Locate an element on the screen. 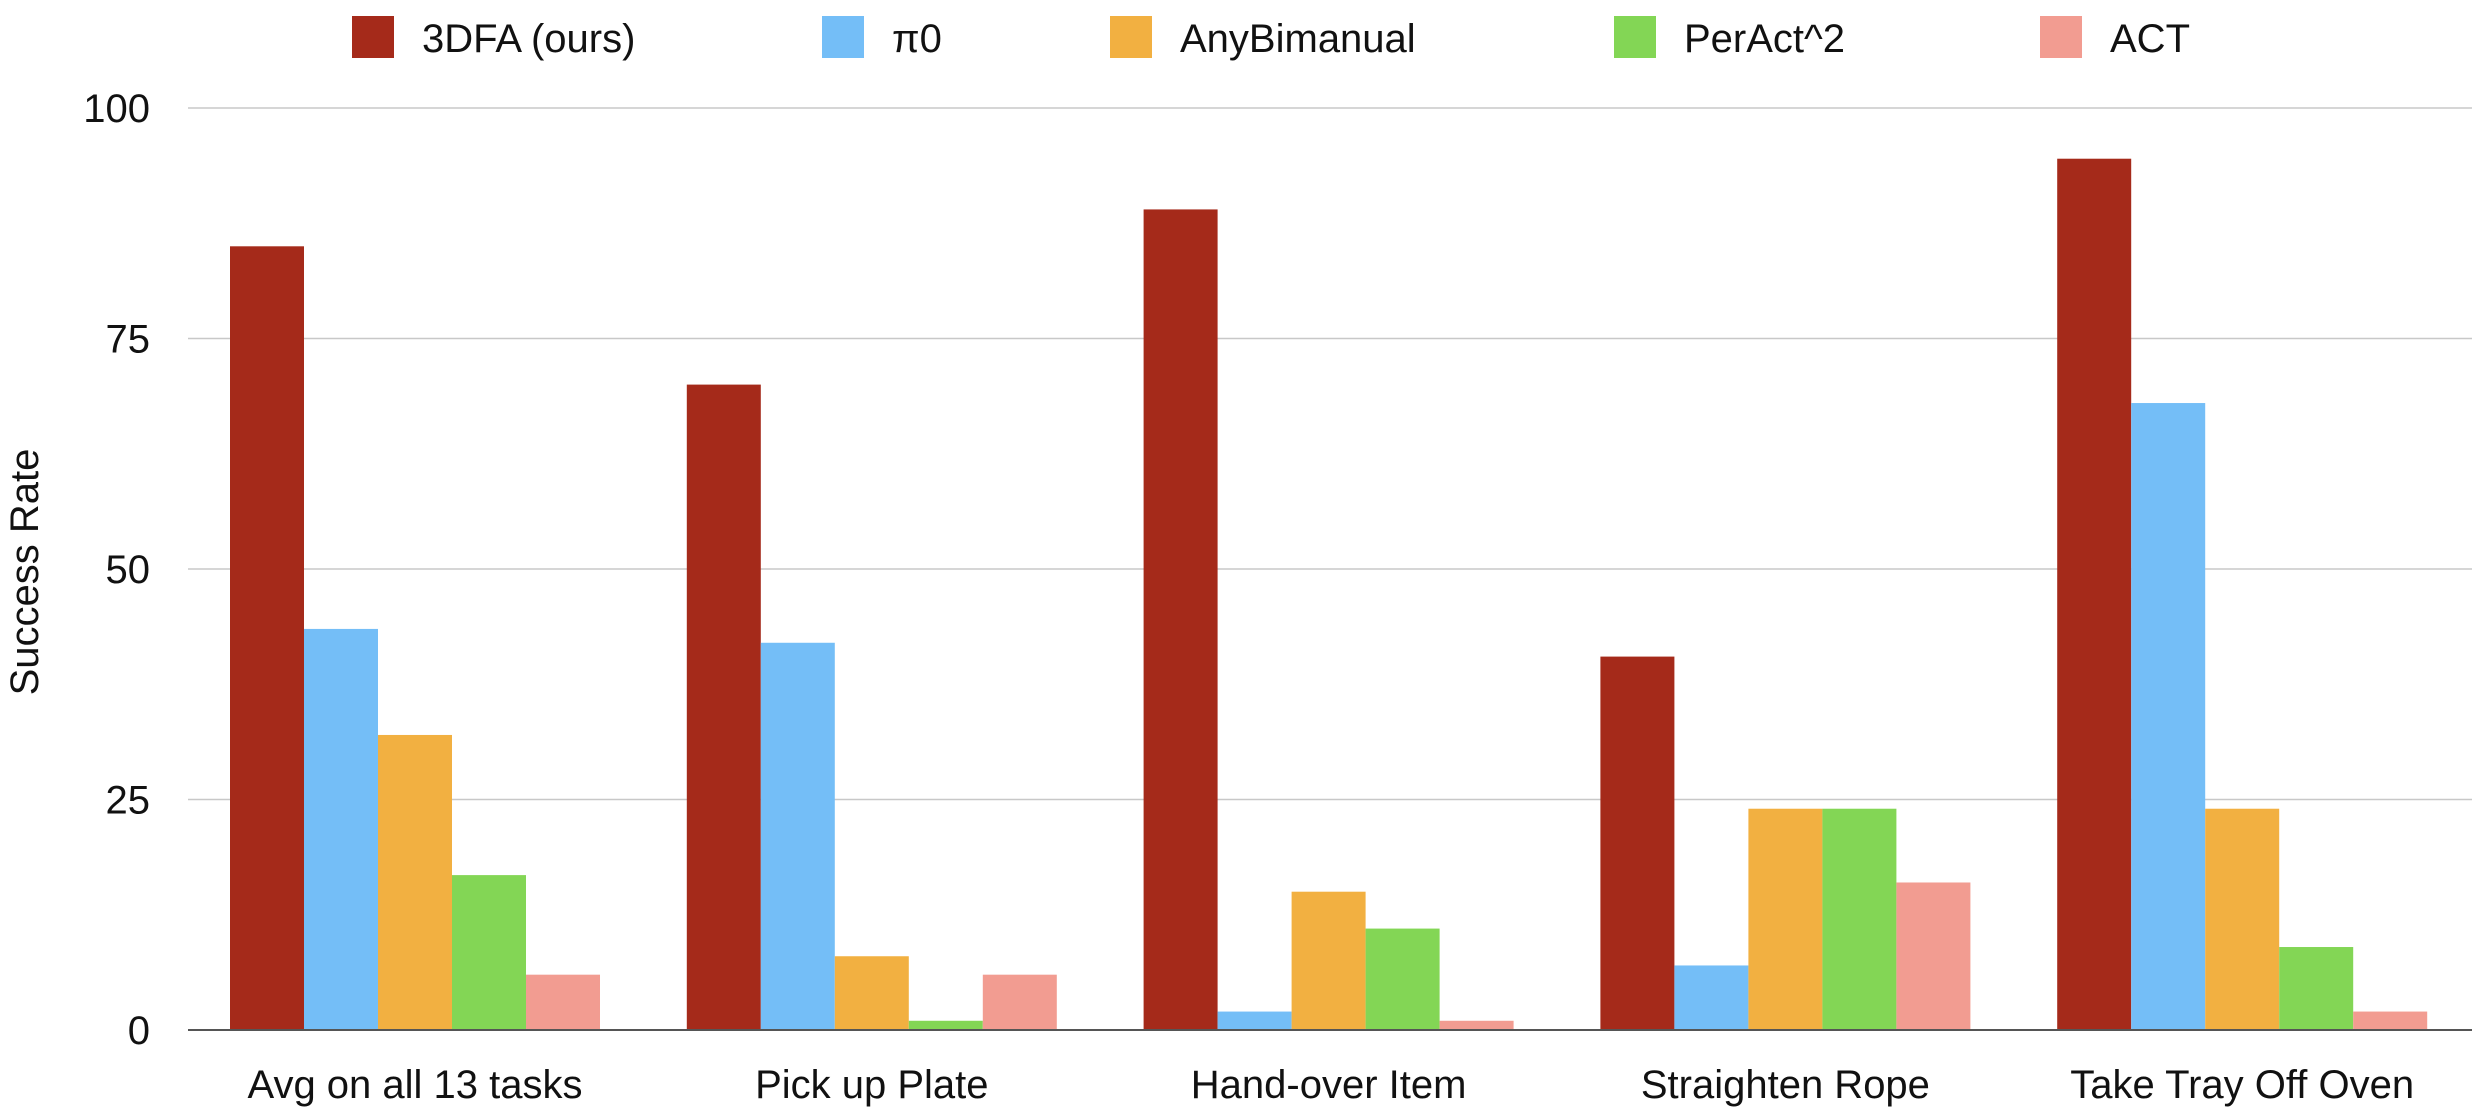 This screenshot has width=2480, height=1114. y-tick-label: 50 is located at coordinates (128, 570).